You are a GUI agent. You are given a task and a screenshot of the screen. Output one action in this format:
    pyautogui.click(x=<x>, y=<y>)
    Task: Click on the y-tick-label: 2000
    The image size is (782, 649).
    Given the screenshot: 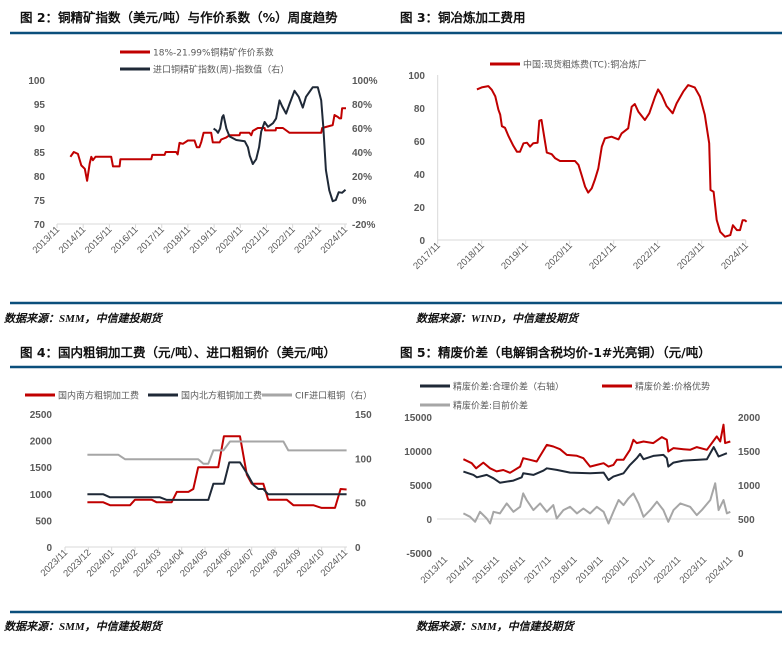 What is the action you would take?
    pyautogui.click(x=41, y=442)
    